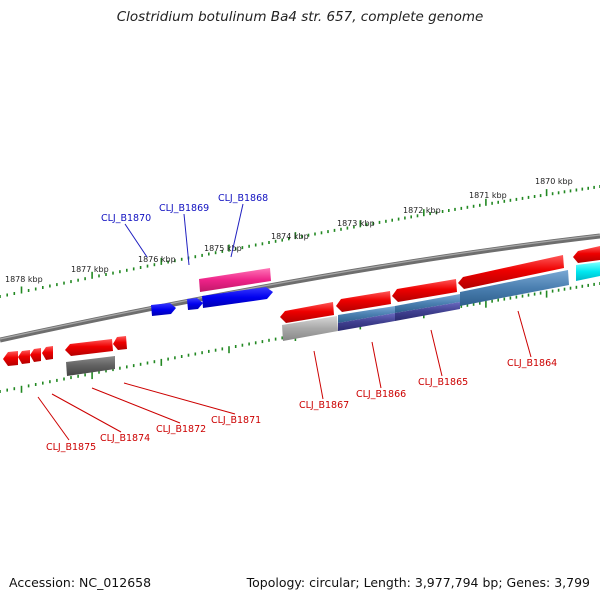  What do you see at coordinates (71, 447) in the screenshot?
I see `gene-label-clj-b1875: CLJ_B1875` at bounding box center [71, 447].